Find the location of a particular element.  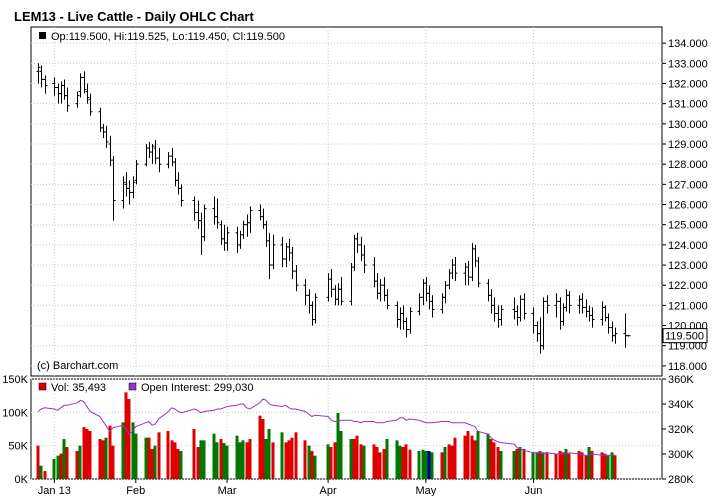

price-tick-label: 119.000 is located at coordinates (687, 347).